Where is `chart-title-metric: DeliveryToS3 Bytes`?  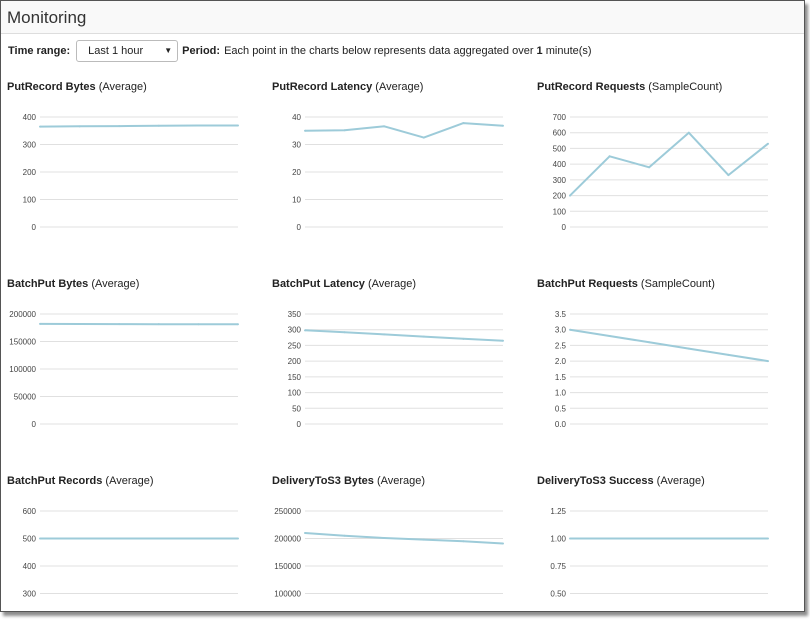
chart-title-metric: DeliveryToS3 Bytes is located at coordinates (323, 481).